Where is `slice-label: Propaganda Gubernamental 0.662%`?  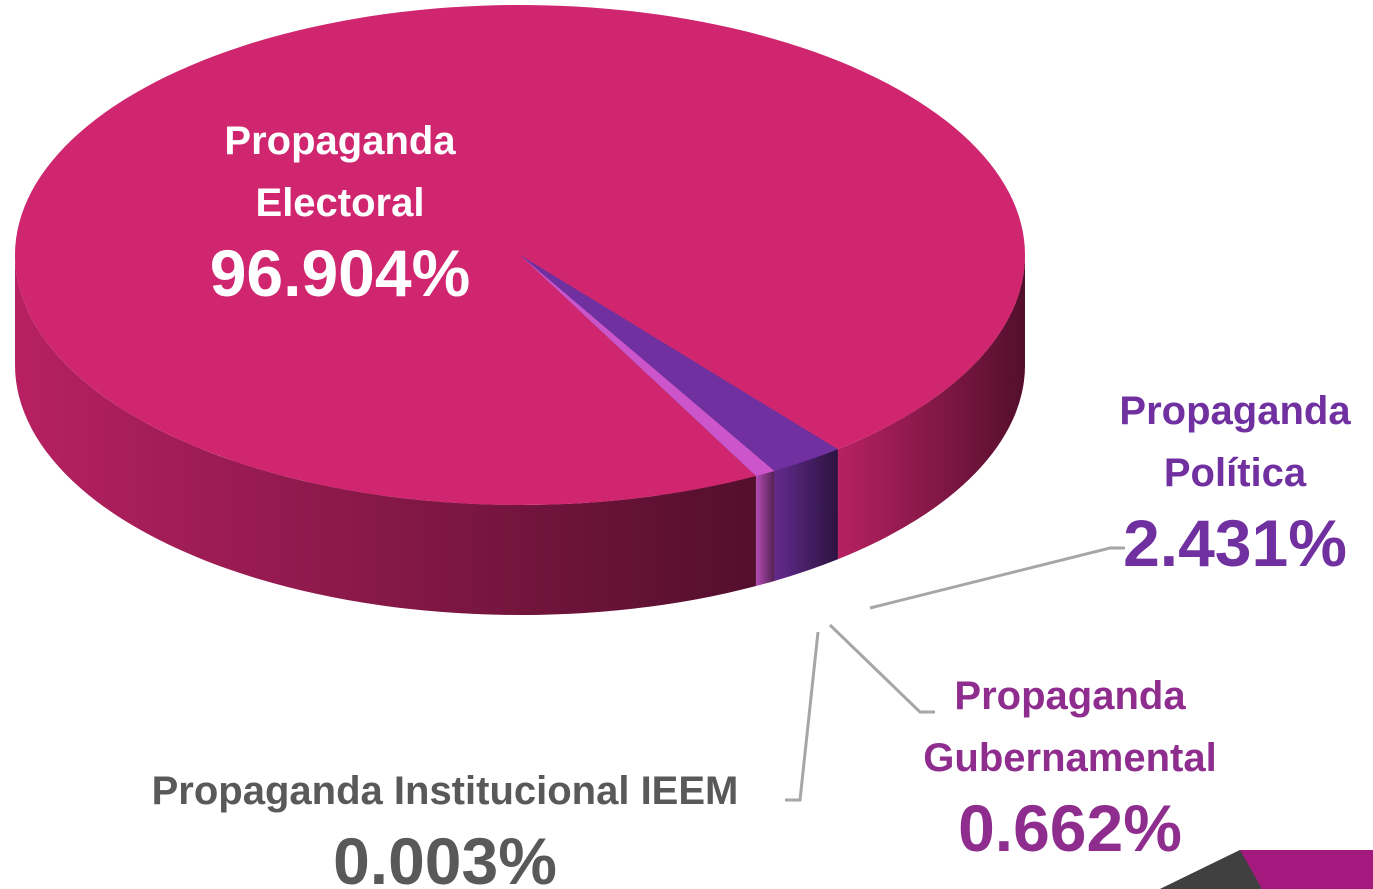 slice-label: Propaganda Gubernamental 0.662% is located at coordinates (1070, 766).